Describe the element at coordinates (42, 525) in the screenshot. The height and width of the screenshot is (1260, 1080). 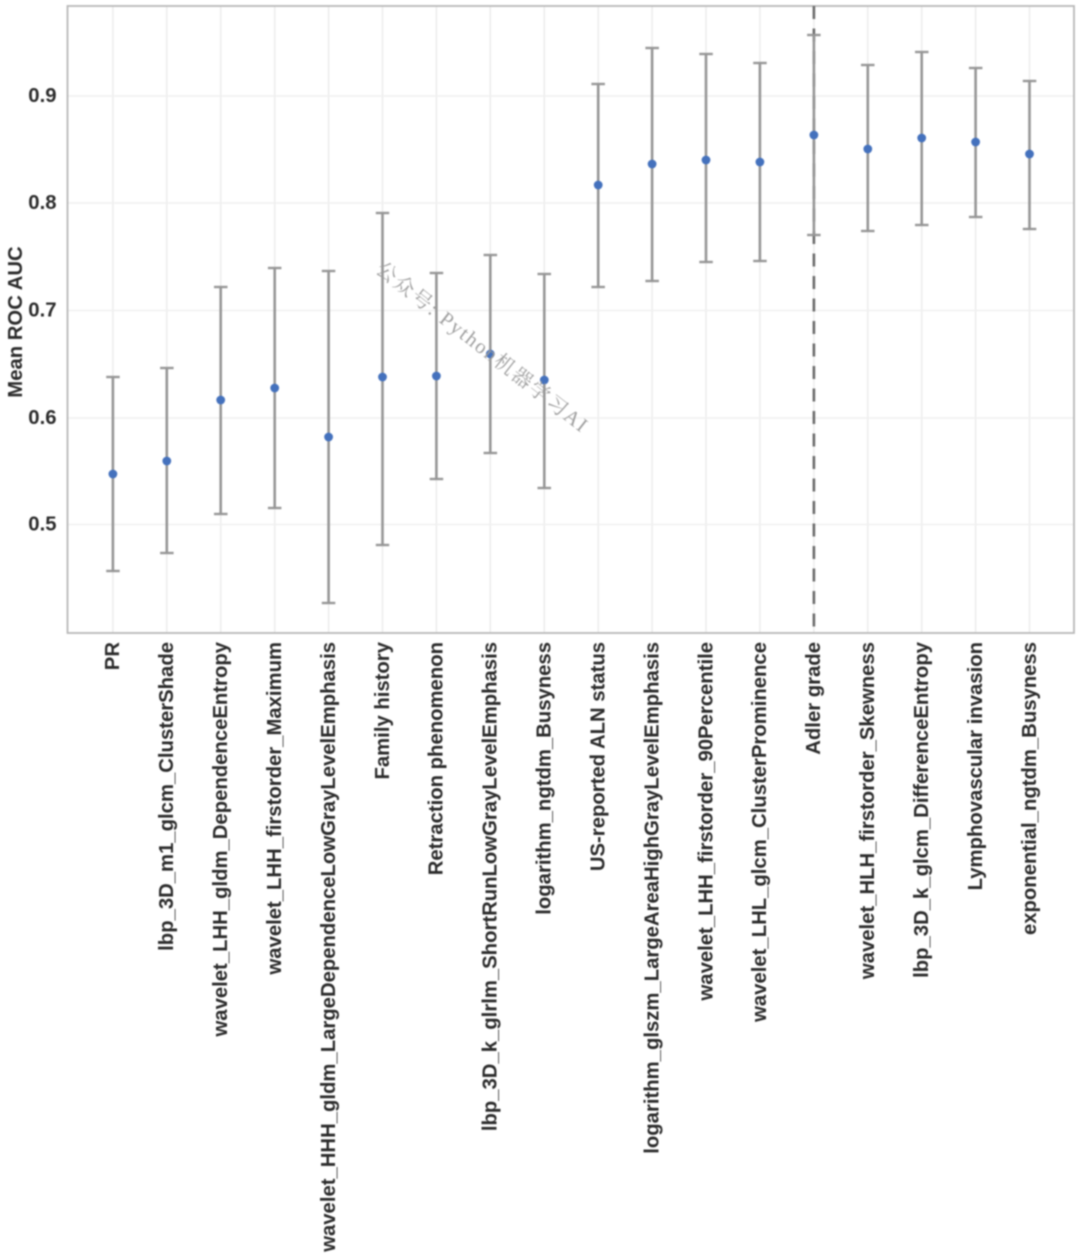
I see `svg-text: 0.5` at that location.